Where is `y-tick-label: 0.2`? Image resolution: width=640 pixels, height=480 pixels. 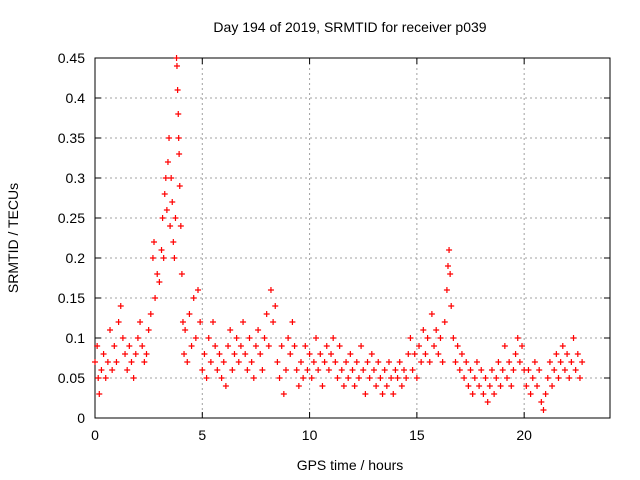
y-tick-label: 0.2 is located at coordinates (76, 258).